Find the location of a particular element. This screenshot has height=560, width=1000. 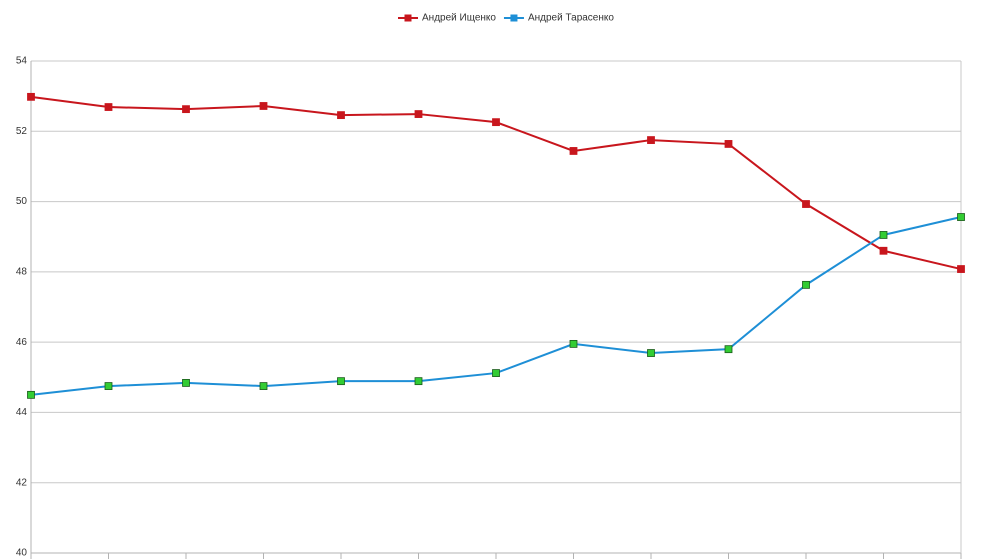

y-tick-label: 54 is located at coordinates (22, 61).